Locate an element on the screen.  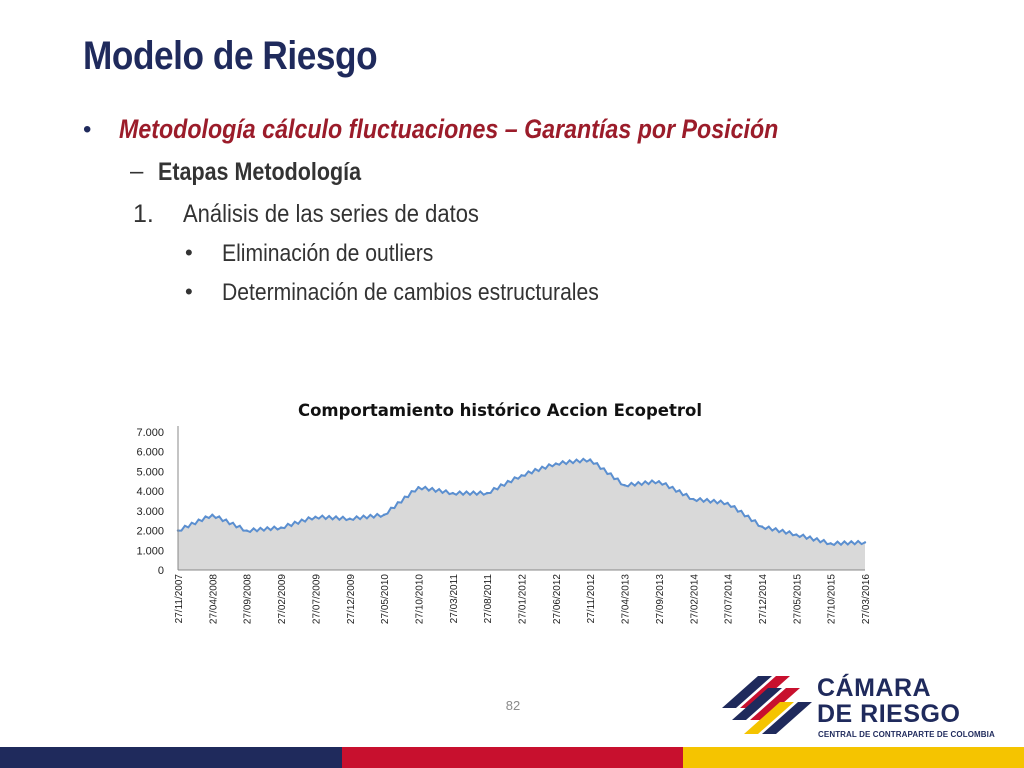
footer-color-bar is located at coordinates (512, 757).